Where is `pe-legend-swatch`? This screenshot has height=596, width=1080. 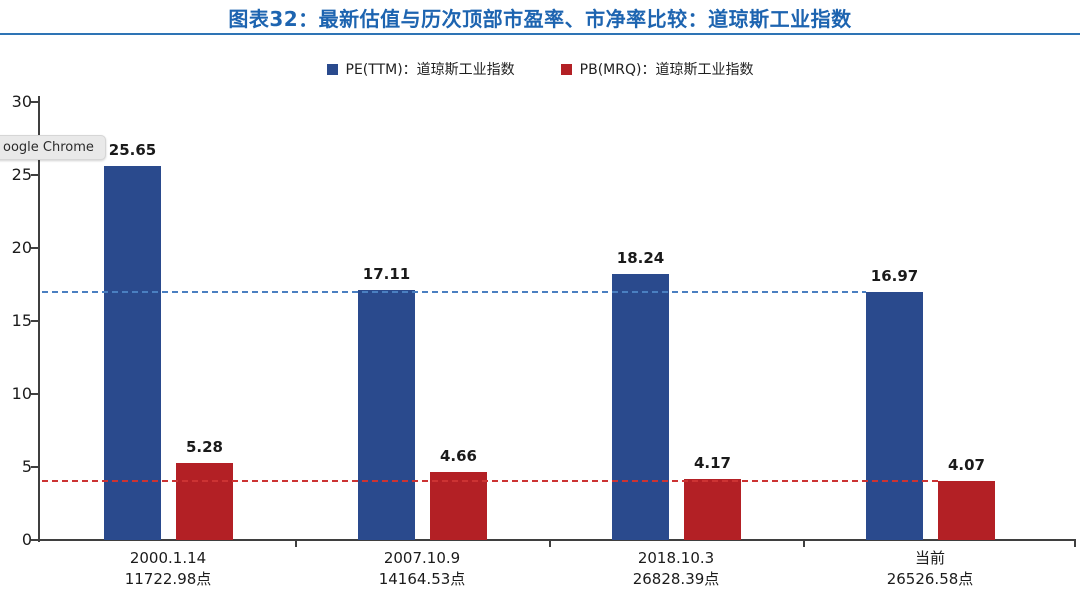
pe-legend-swatch is located at coordinates (332, 69).